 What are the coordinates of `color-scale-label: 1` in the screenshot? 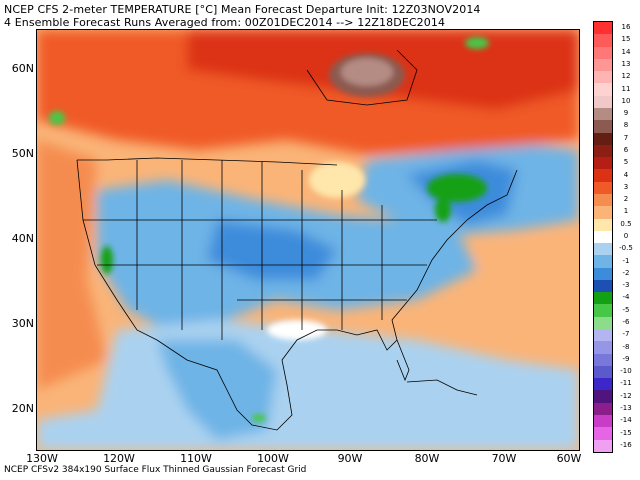 It's located at (626, 211).